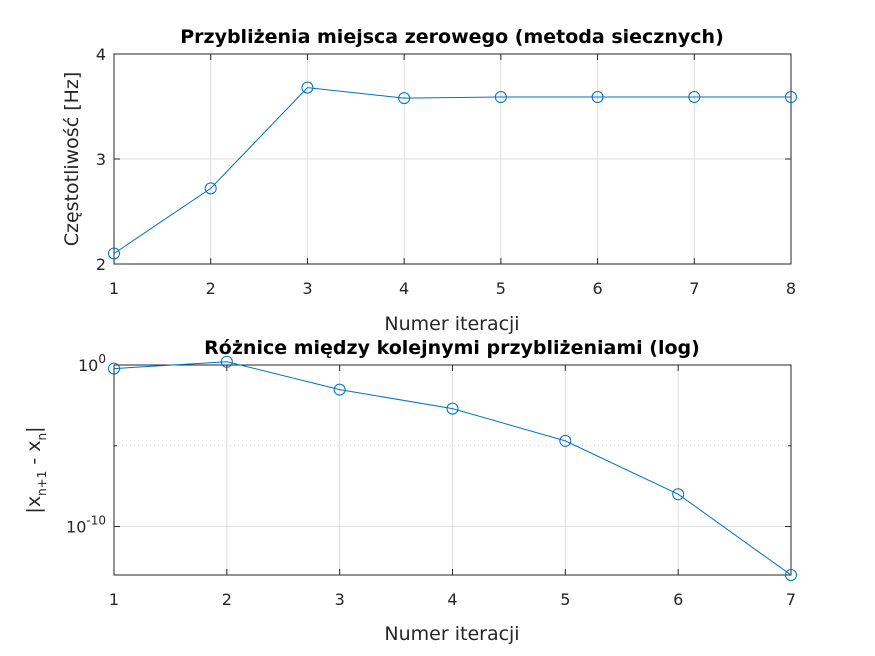  I want to click on top-x-tick-labels: 1 2 3 4 5 6 7 8, so click(452, 288).